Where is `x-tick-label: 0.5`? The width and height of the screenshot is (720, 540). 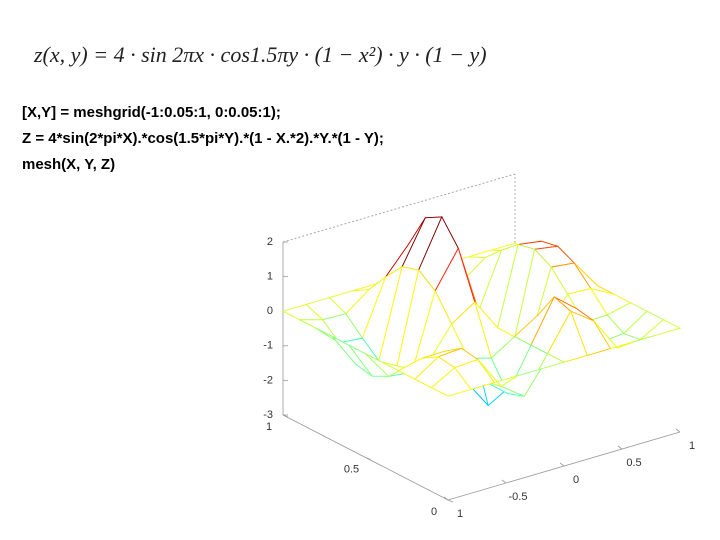
x-tick-label: 0.5 is located at coordinates (633, 463).